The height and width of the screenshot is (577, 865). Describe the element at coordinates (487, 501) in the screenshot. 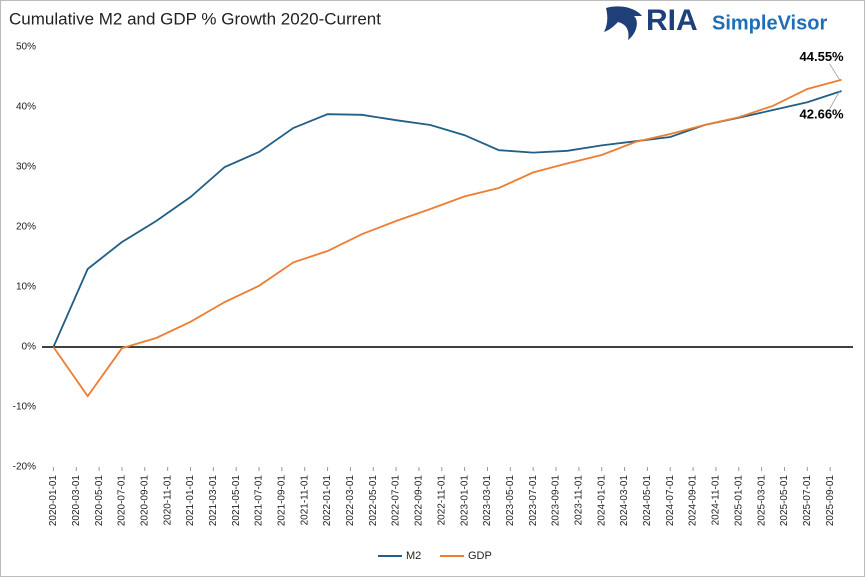

I see `x-tick-label: 2023-03-01` at that location.